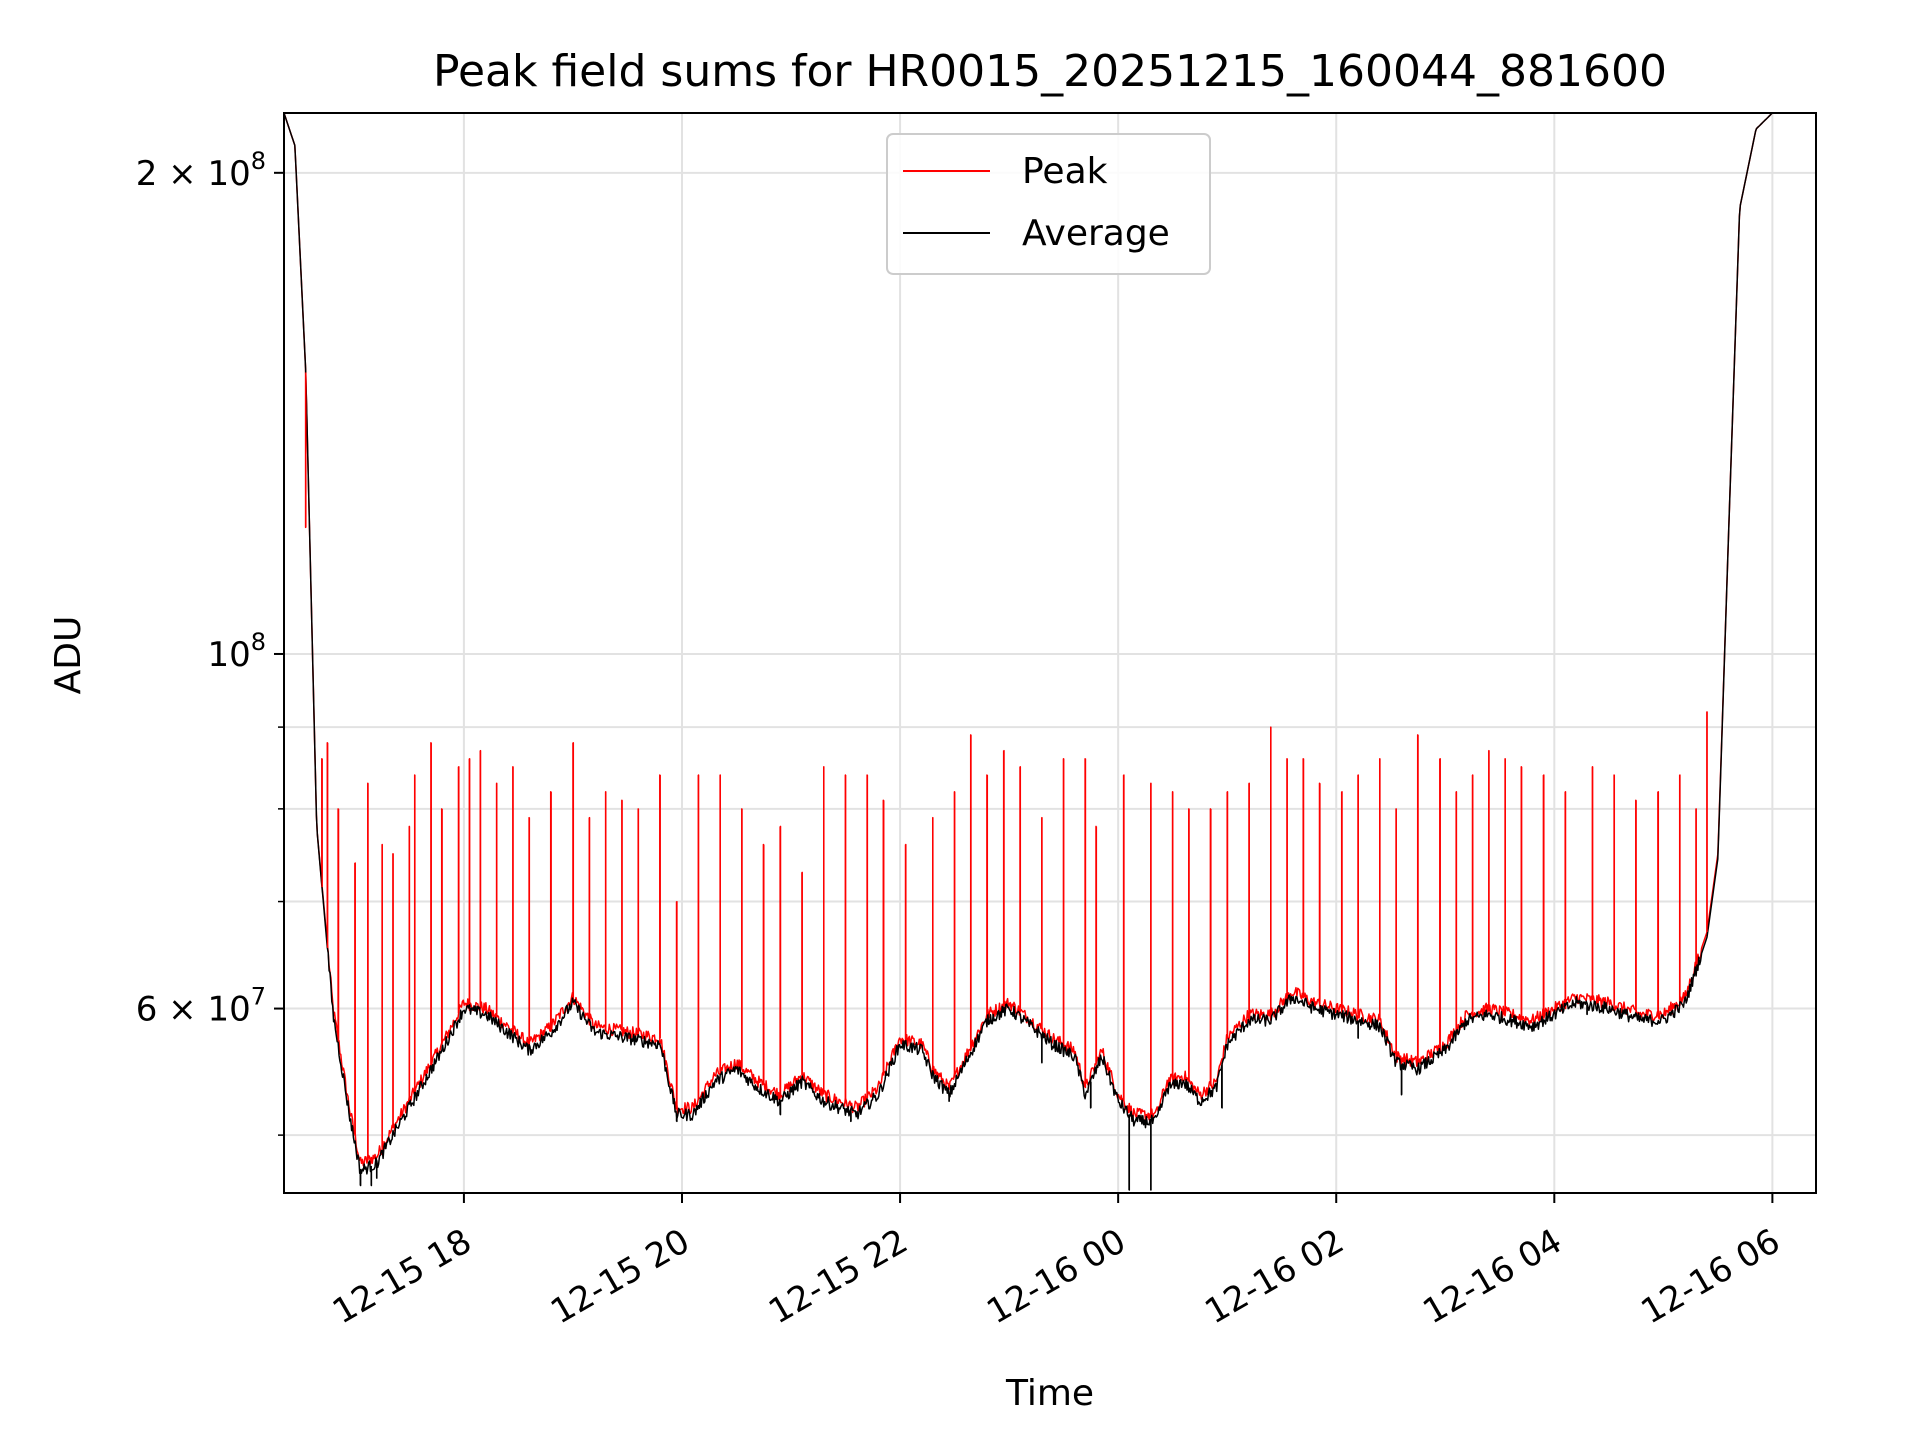 This screenshot has width=1920, height=1440. What do you see at coordinates (68, 655) in the screenshot?
I see `y-axis-title: ADU` at bounding box center [68, 655].